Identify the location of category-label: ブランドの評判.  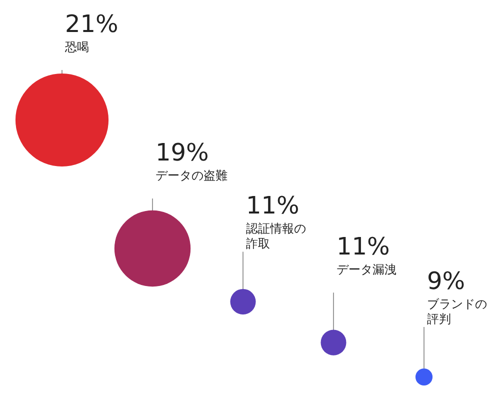
(457, 311).